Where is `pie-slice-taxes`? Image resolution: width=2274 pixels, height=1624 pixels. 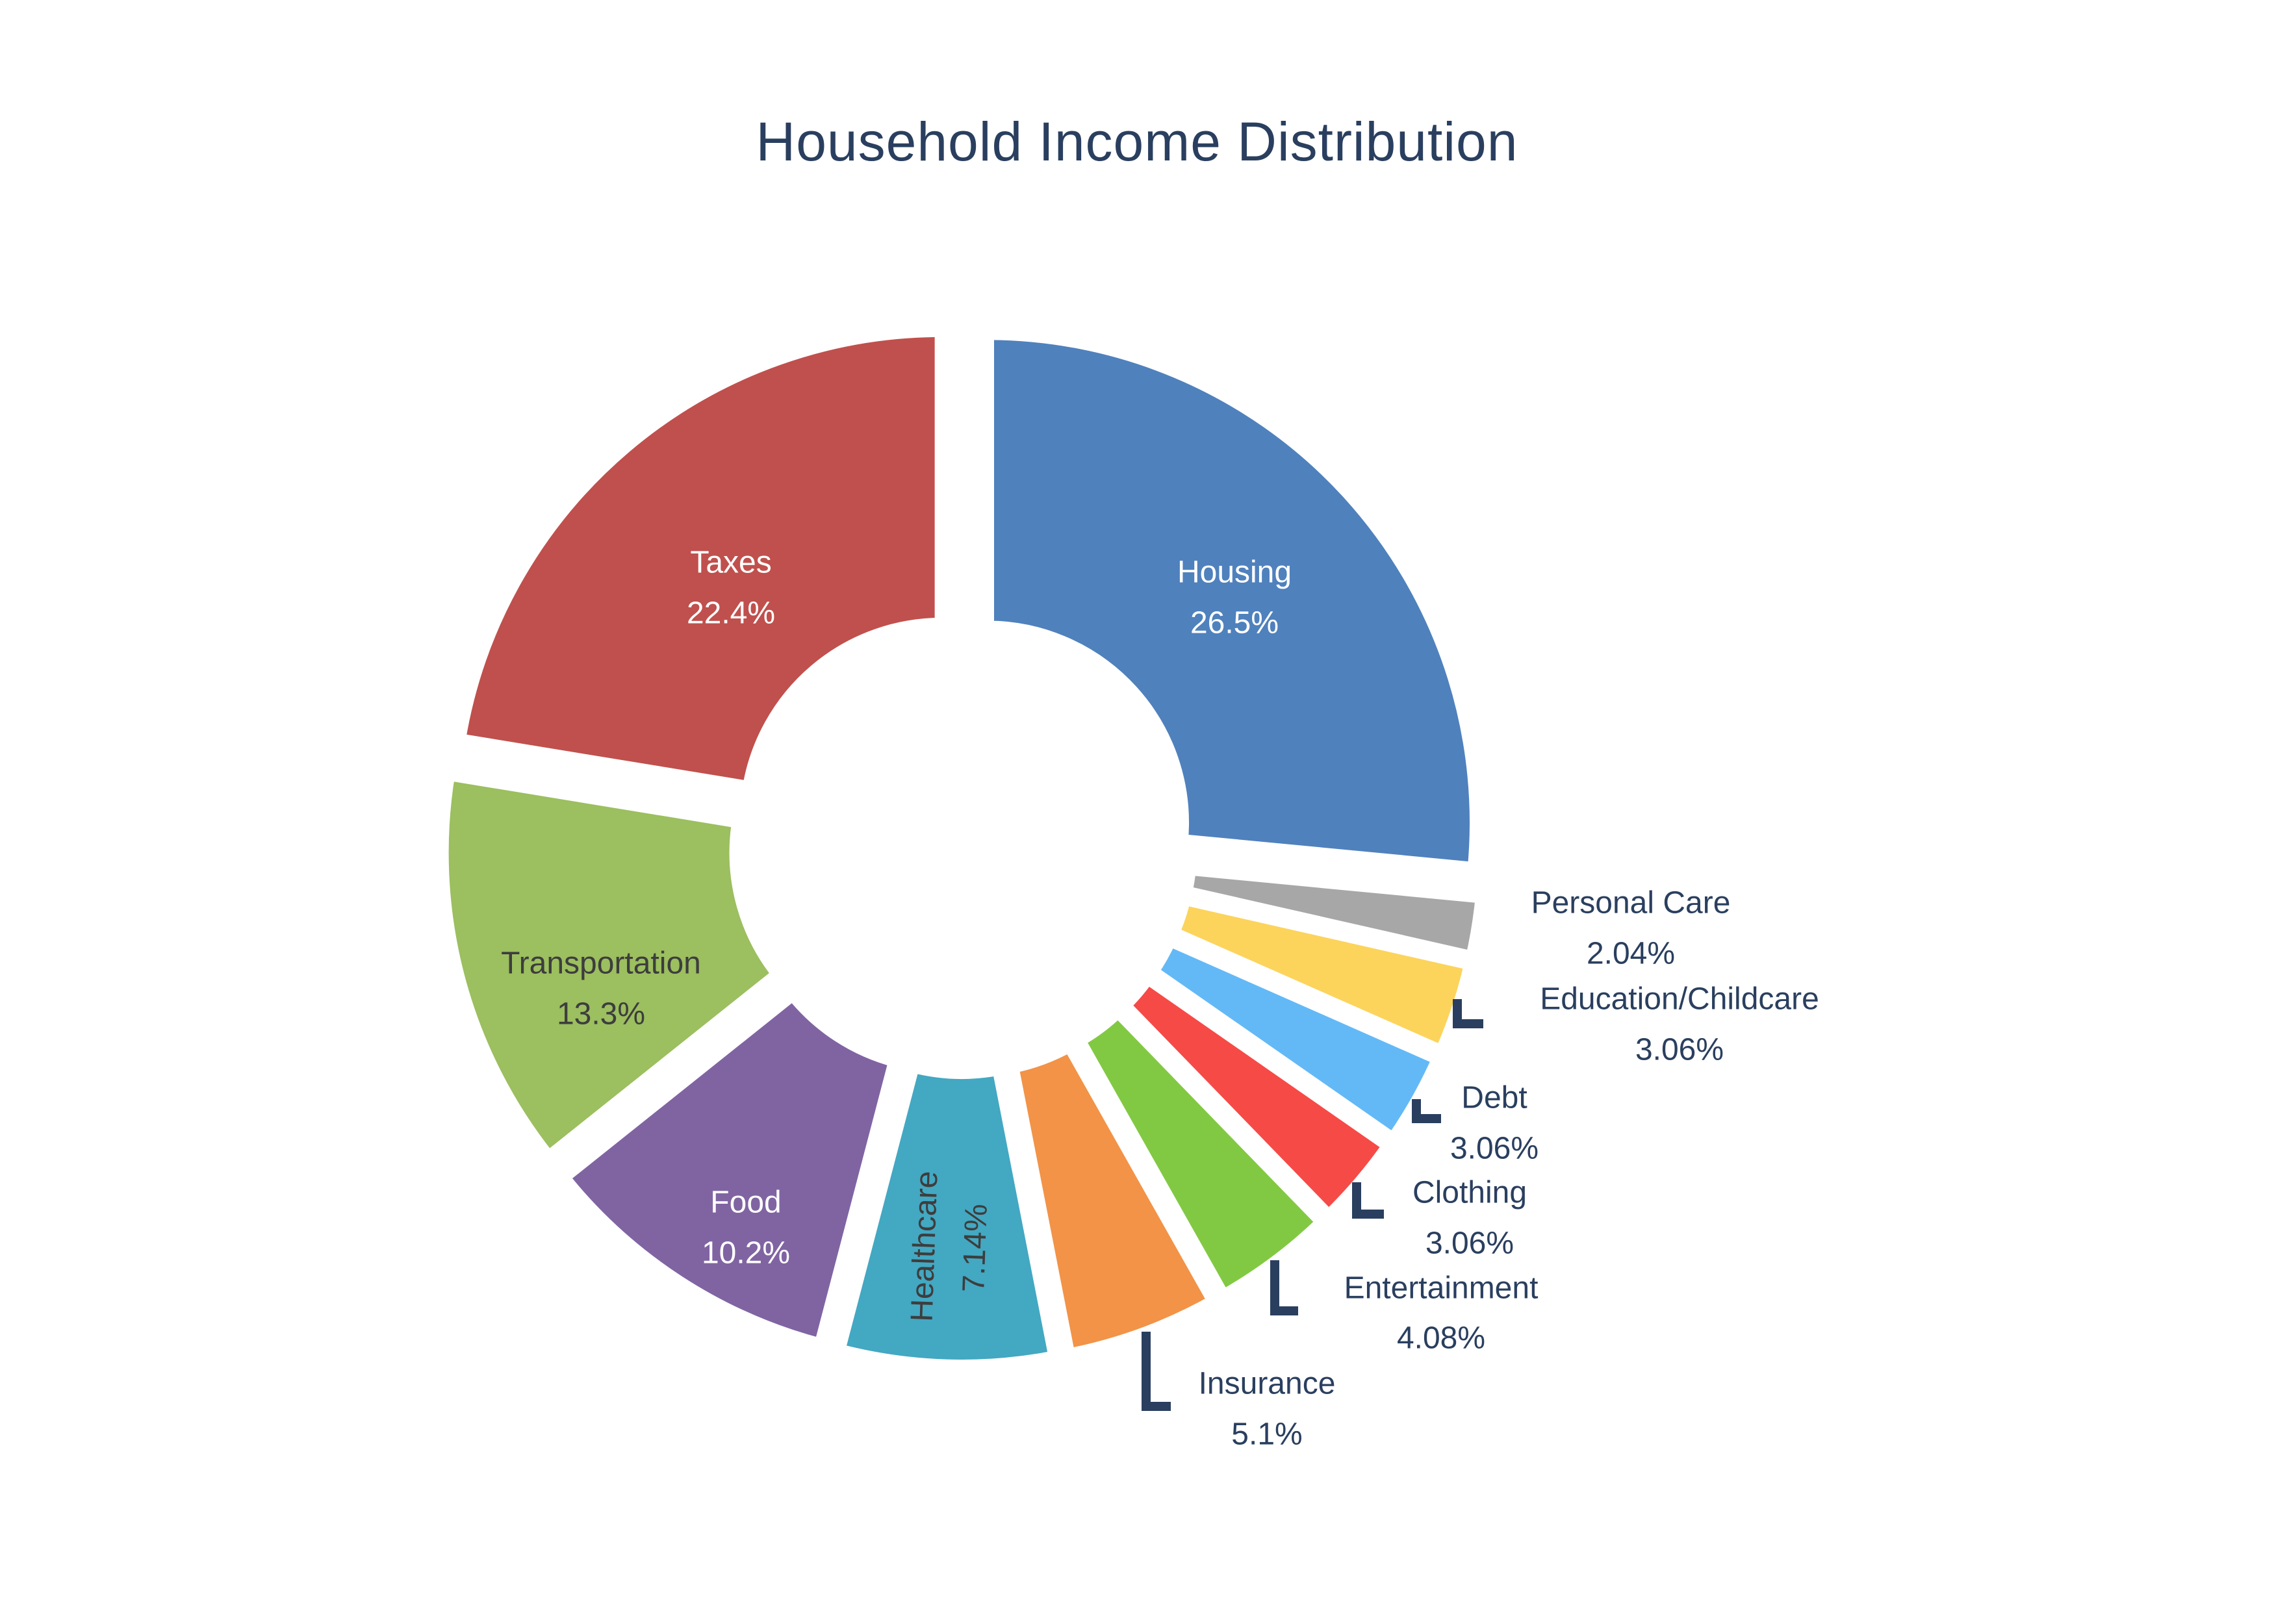 pie-slice-taxes is located at coordinates (699, 559).